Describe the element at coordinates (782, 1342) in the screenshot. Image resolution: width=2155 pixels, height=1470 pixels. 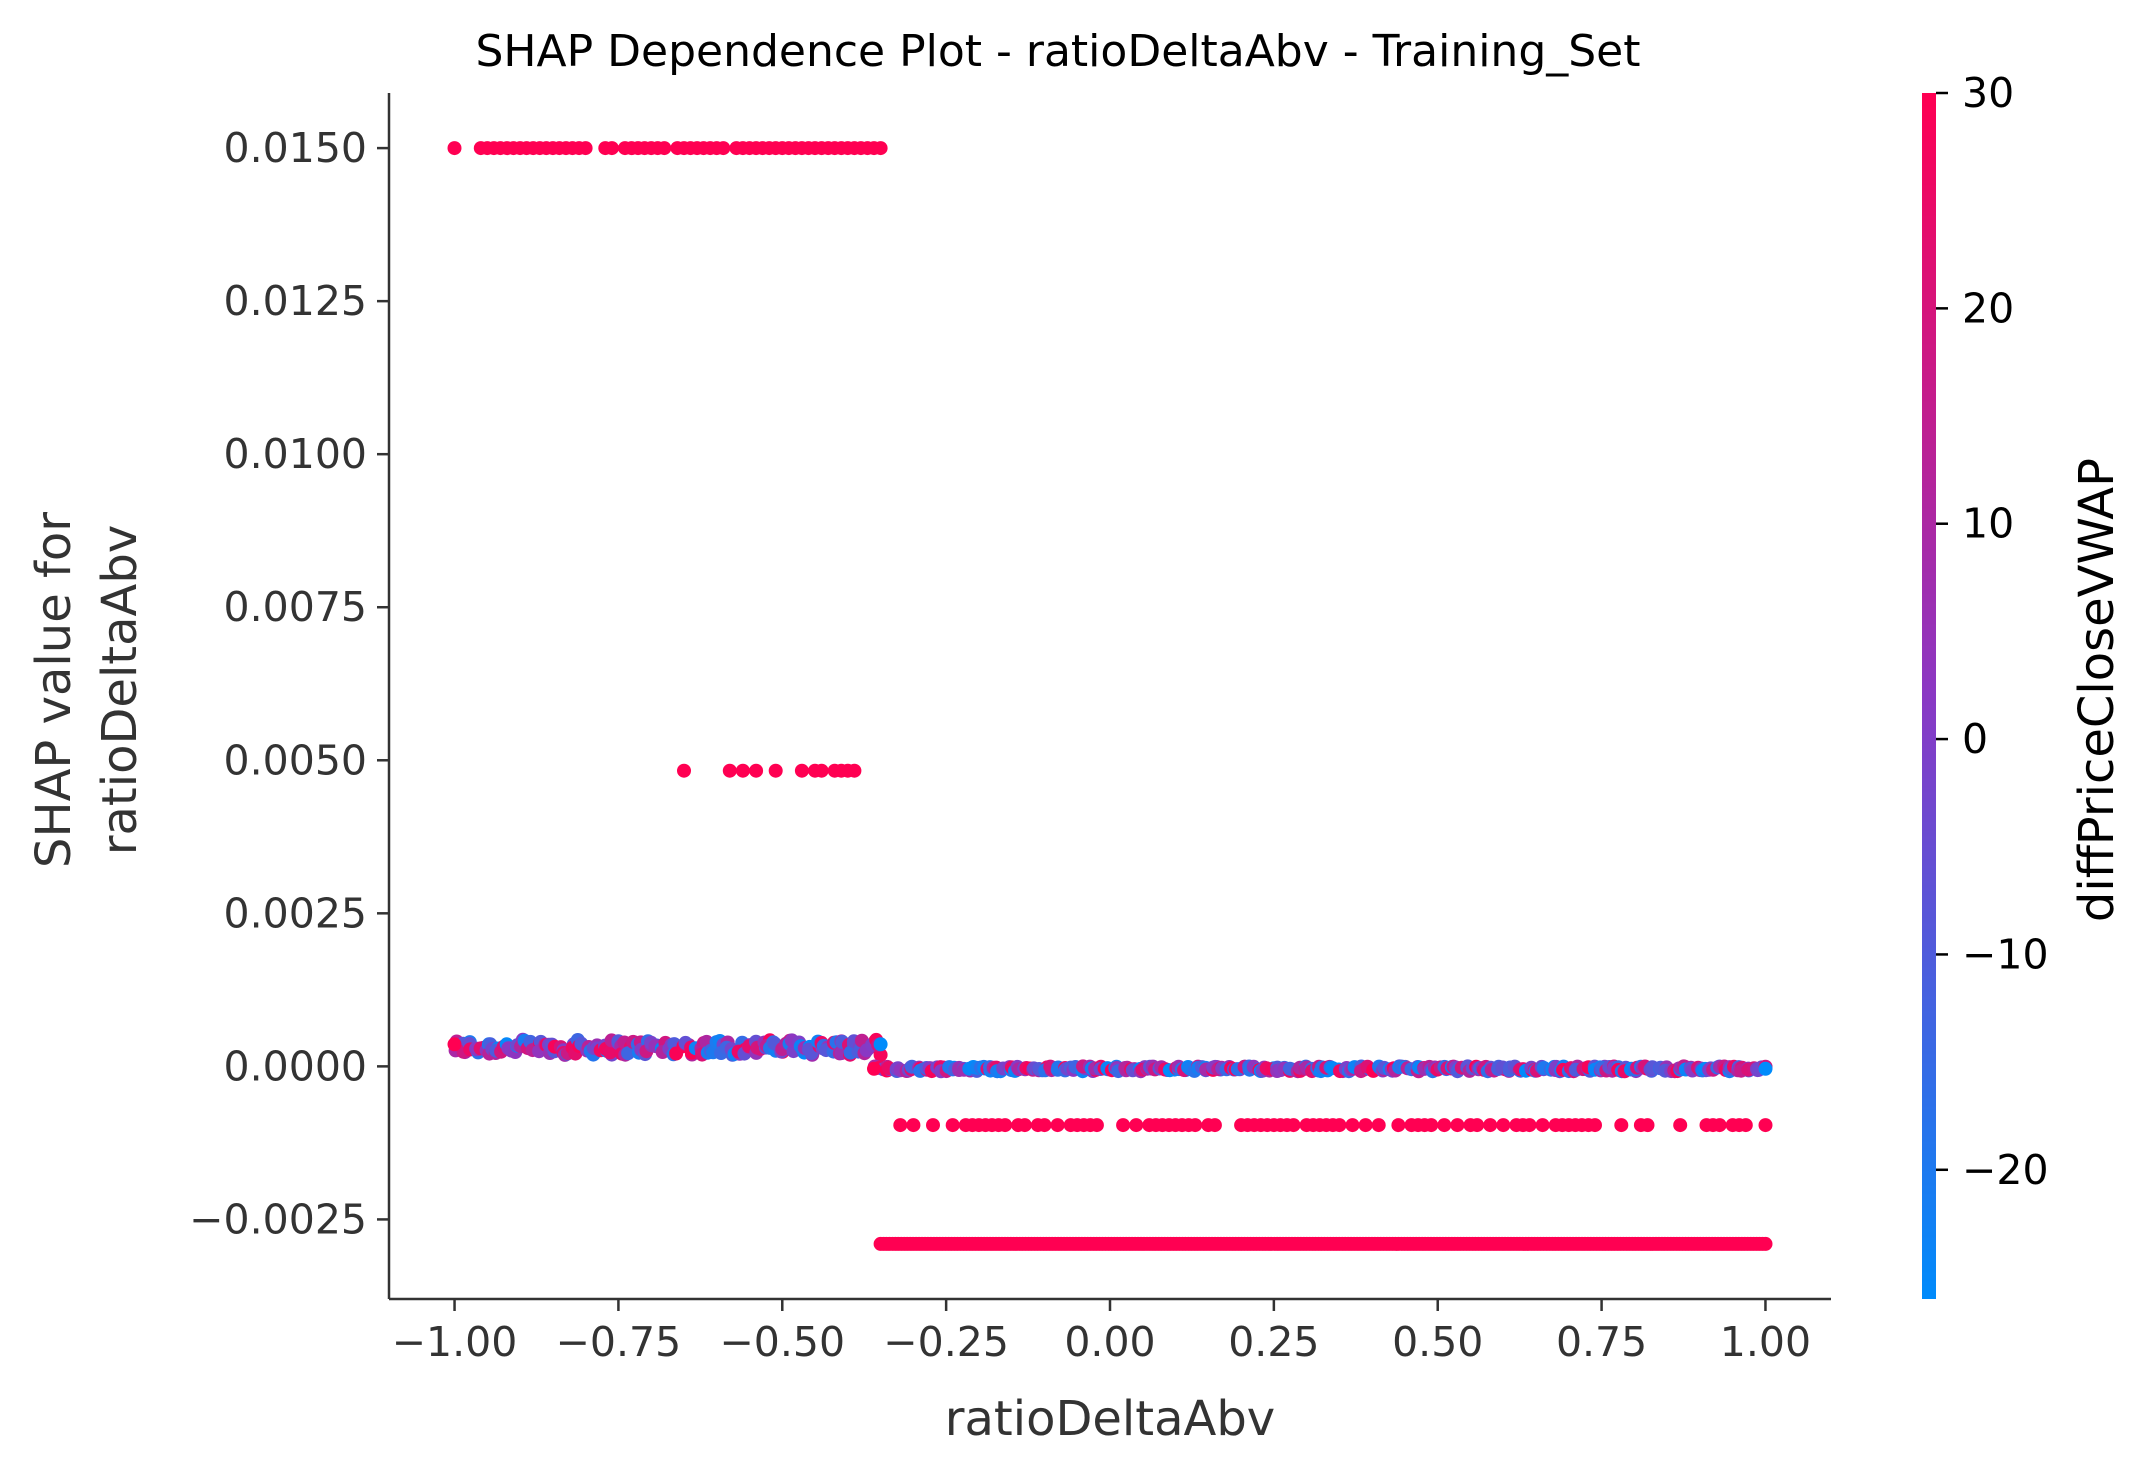
I see `x-tick-label: −0.50` at that location.